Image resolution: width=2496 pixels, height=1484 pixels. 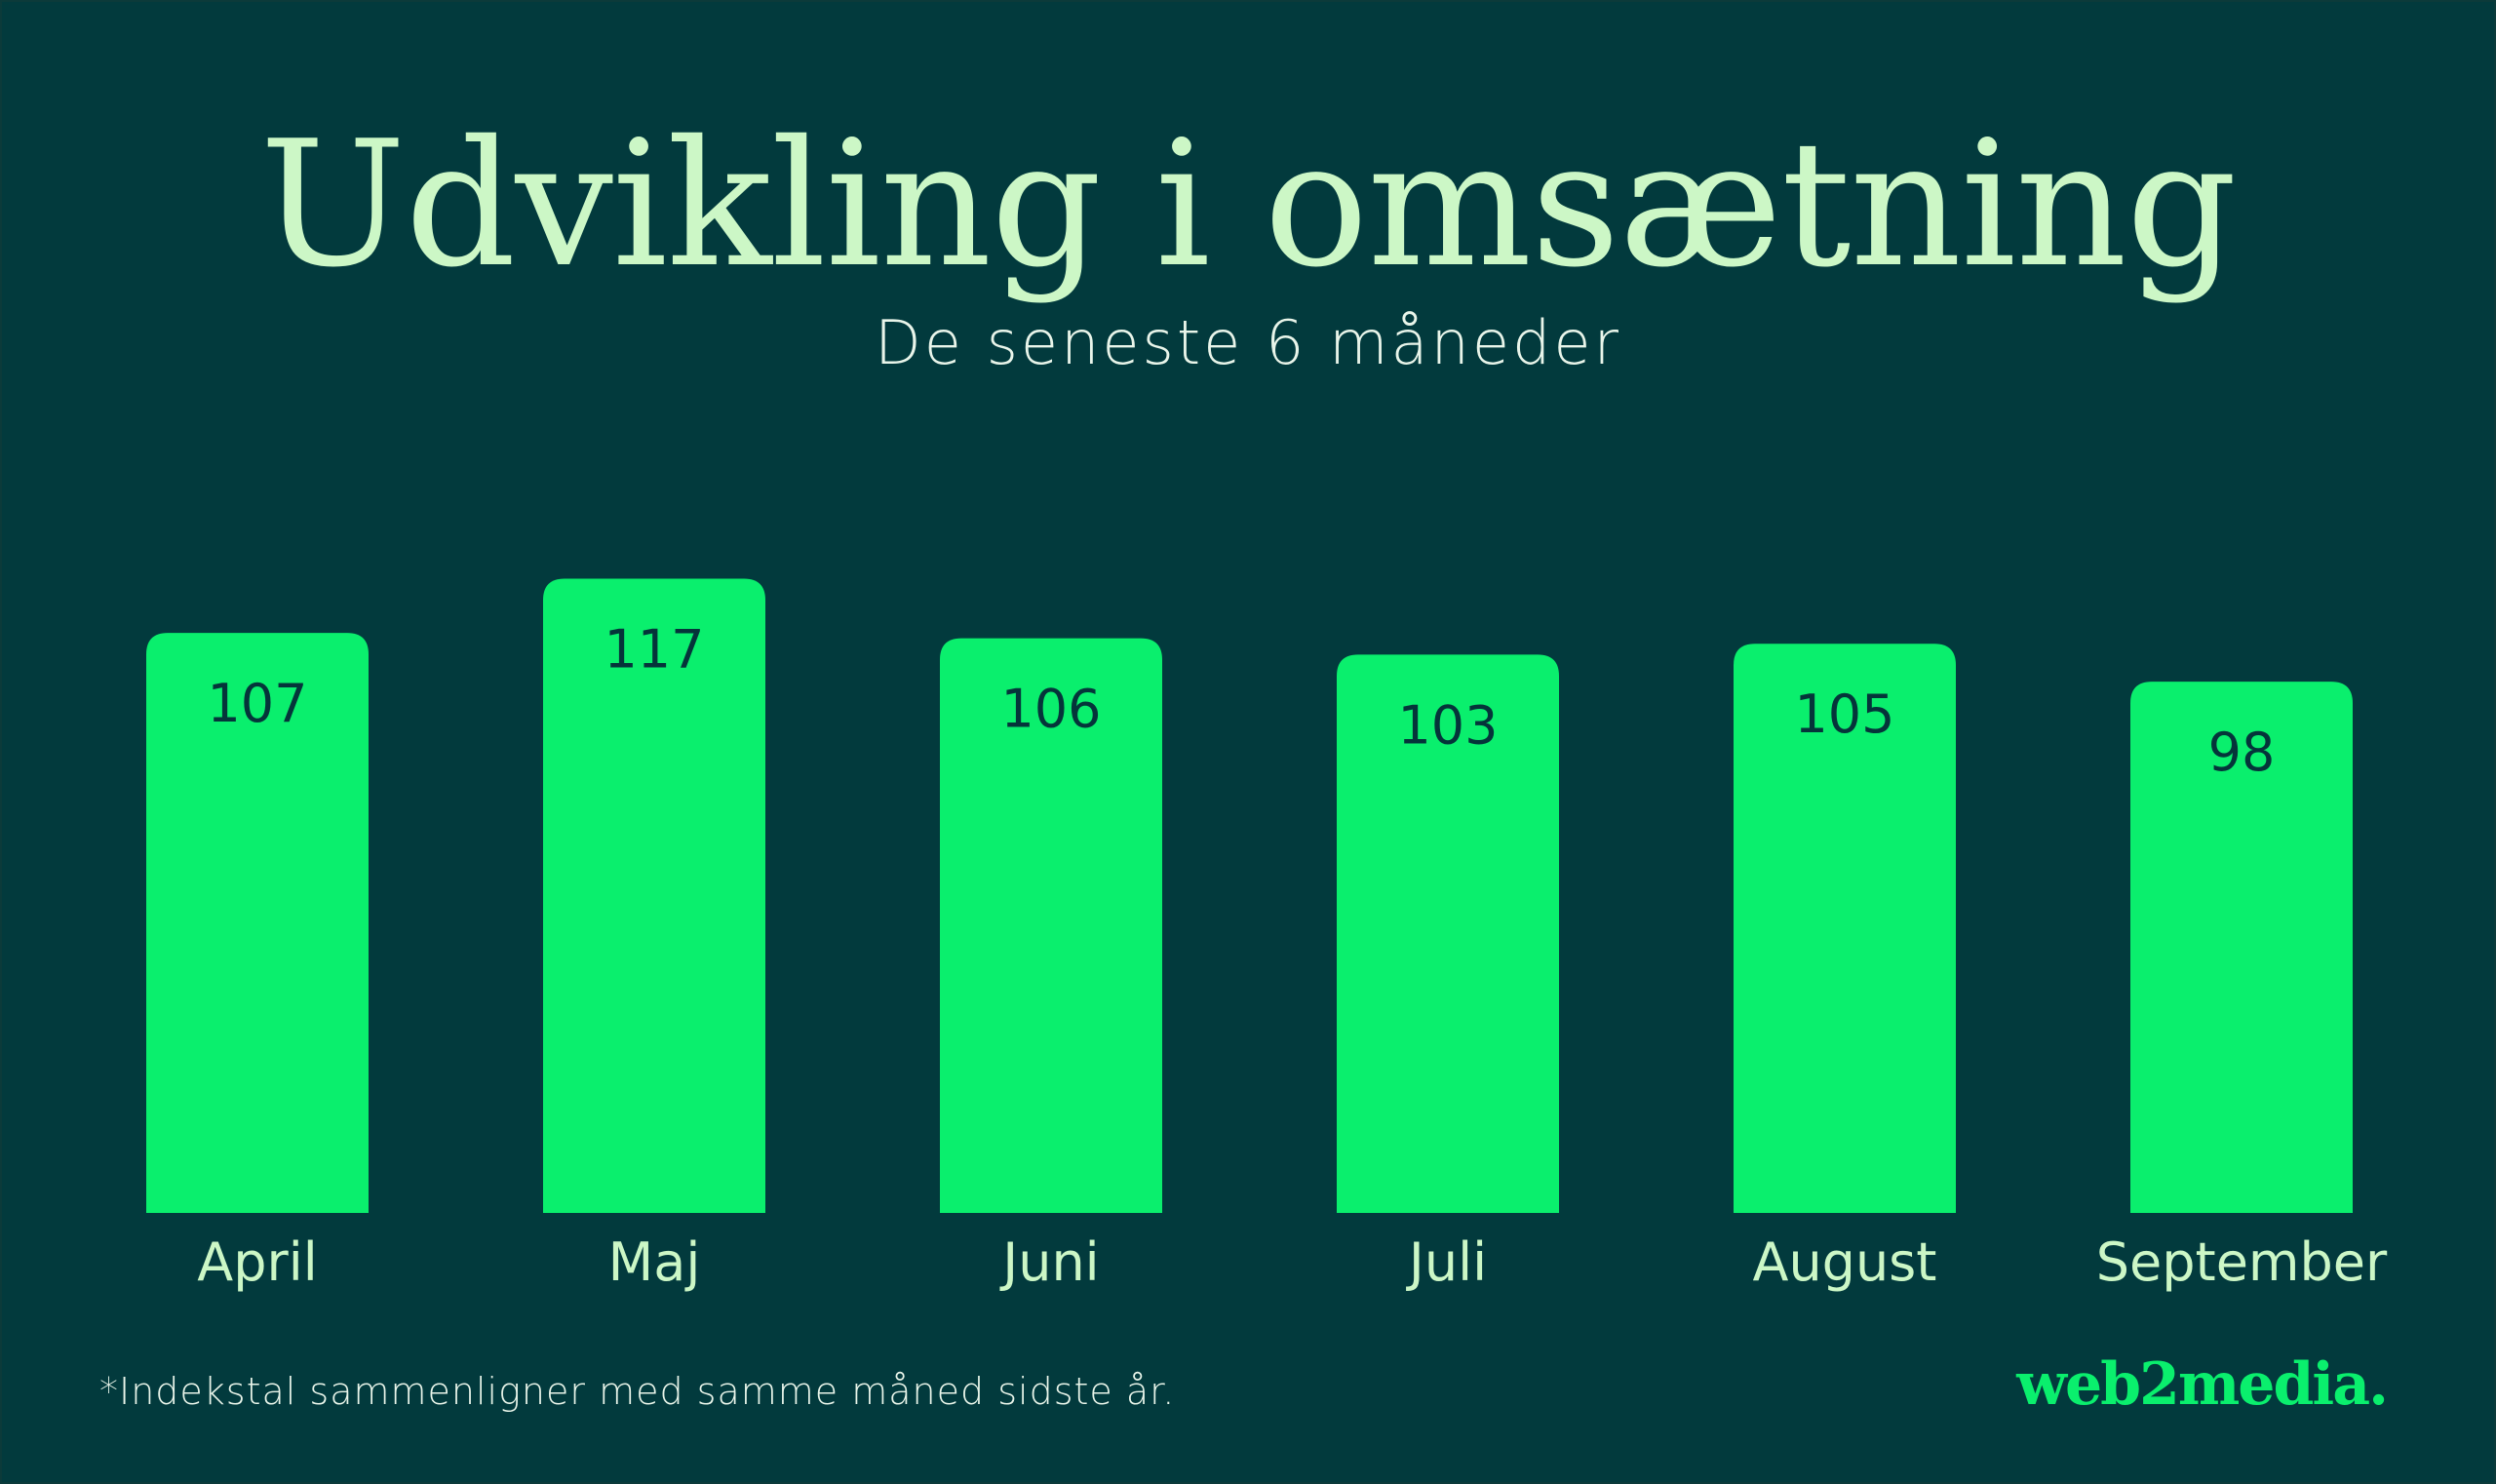 I want to click on bar-juli, so click(x=1448, y=933).